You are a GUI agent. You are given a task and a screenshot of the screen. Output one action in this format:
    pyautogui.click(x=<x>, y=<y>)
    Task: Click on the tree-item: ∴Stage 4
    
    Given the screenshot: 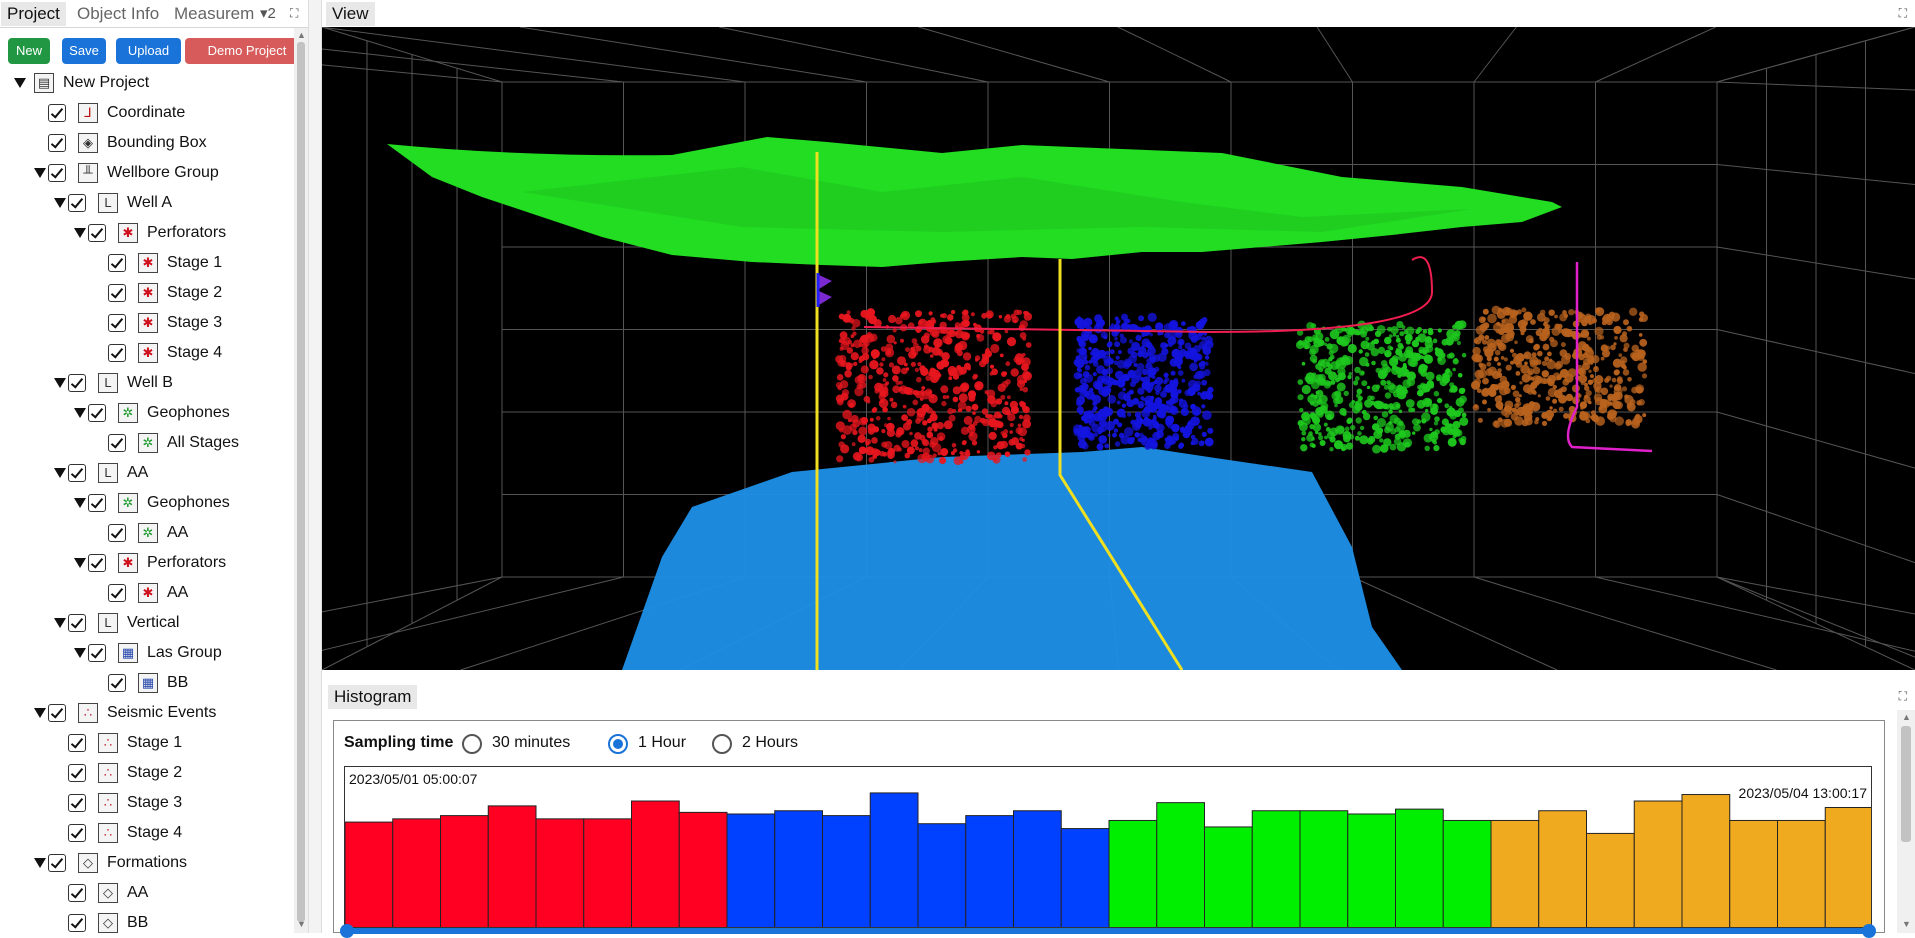 What is the action you would take?
    pyautogui.click(x=147, y=835)
    